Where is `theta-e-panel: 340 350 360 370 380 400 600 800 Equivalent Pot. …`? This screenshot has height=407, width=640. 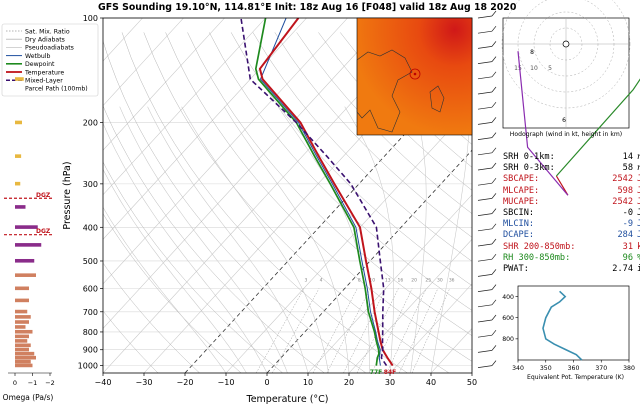 theta-e-panel: 340 350 360 370 380 400 600 800 Equivalent Pot. … is located at coordinates (568, 333).